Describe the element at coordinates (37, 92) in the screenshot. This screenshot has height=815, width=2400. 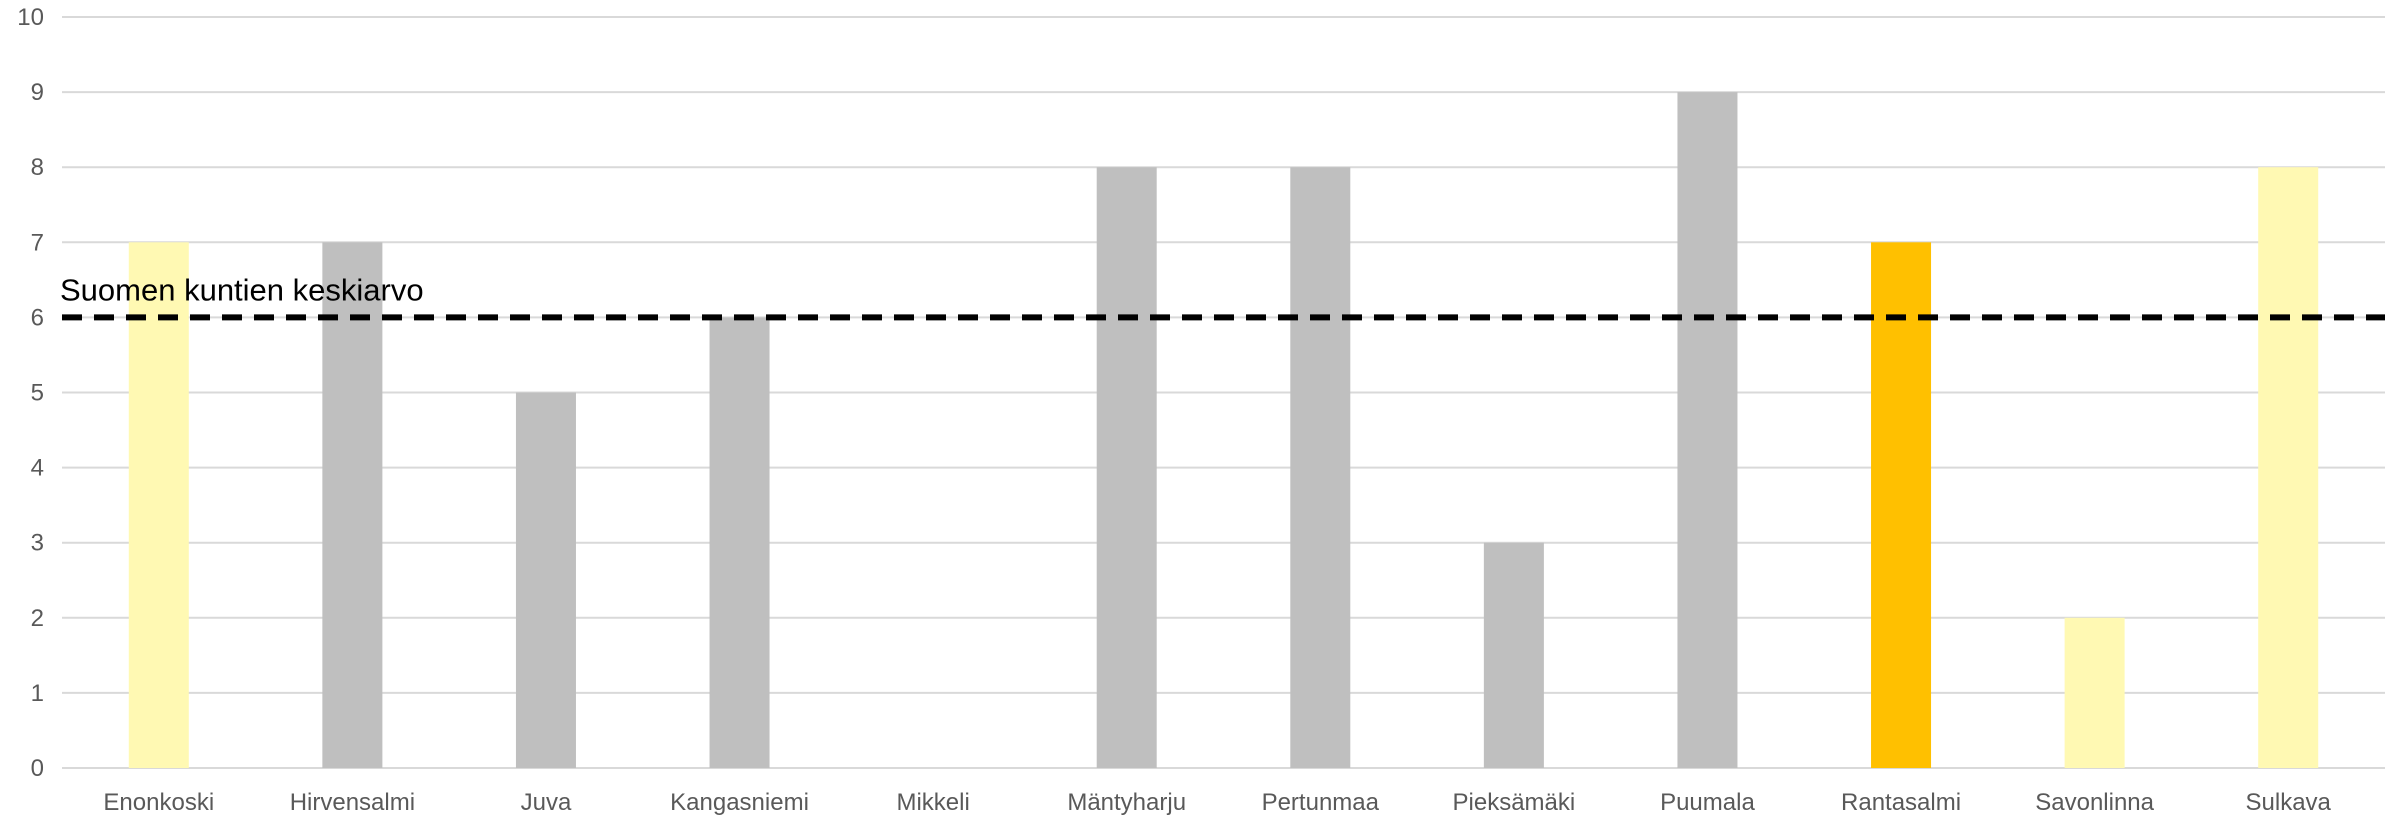
I see `y-tick-label: 9` at that location.